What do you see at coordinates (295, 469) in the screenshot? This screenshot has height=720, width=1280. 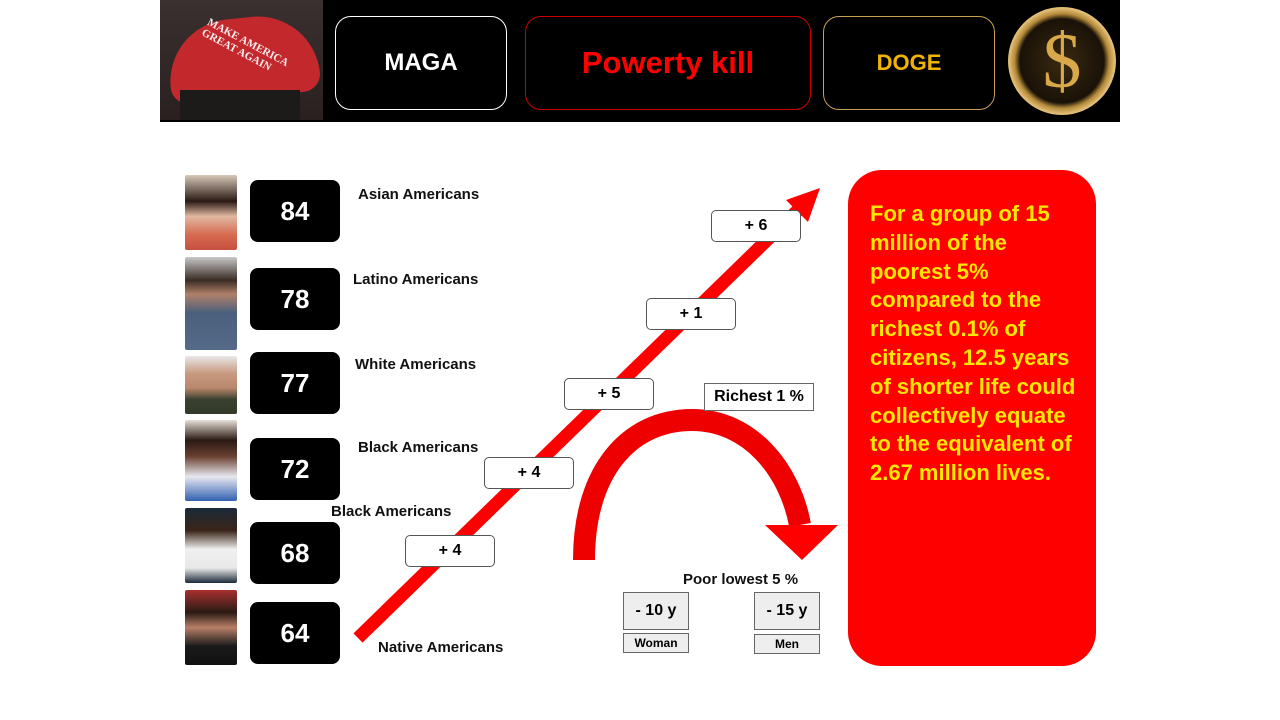 I see `life-expectancy-black: 72` at bounding box center [295, 469].